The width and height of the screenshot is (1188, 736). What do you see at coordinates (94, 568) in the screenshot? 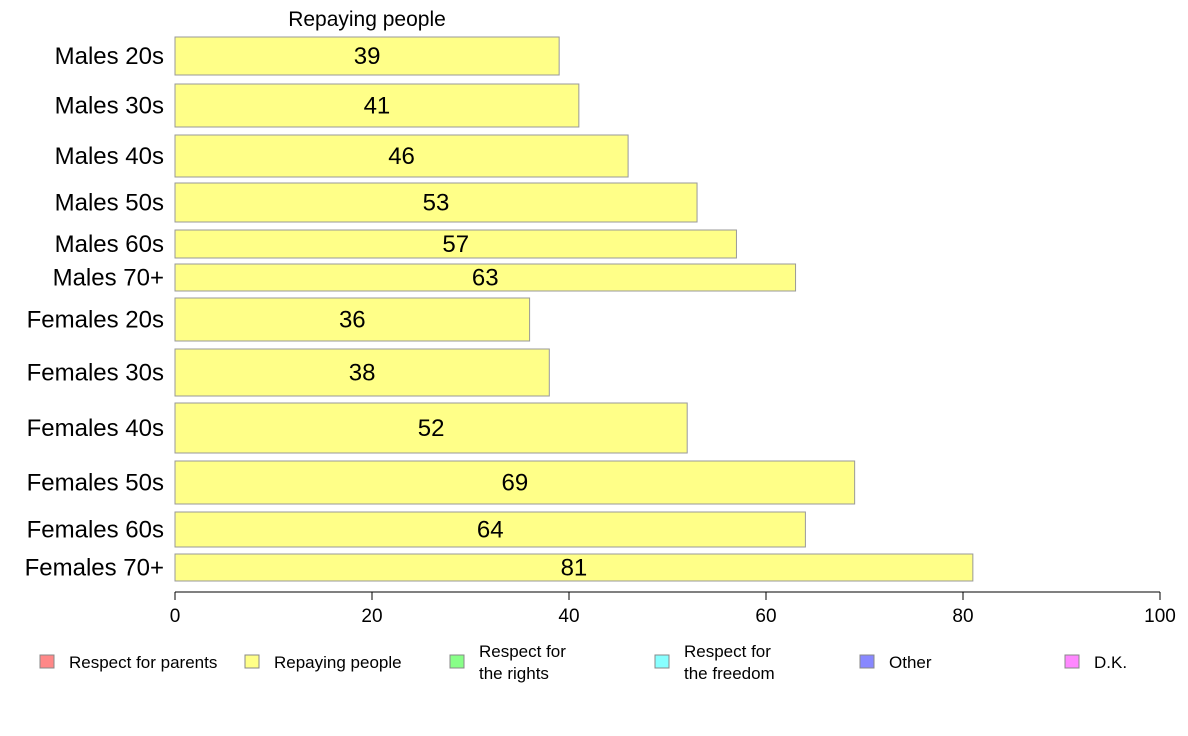
I see `category-label: Females 70+` at bounding box center [94, 568].